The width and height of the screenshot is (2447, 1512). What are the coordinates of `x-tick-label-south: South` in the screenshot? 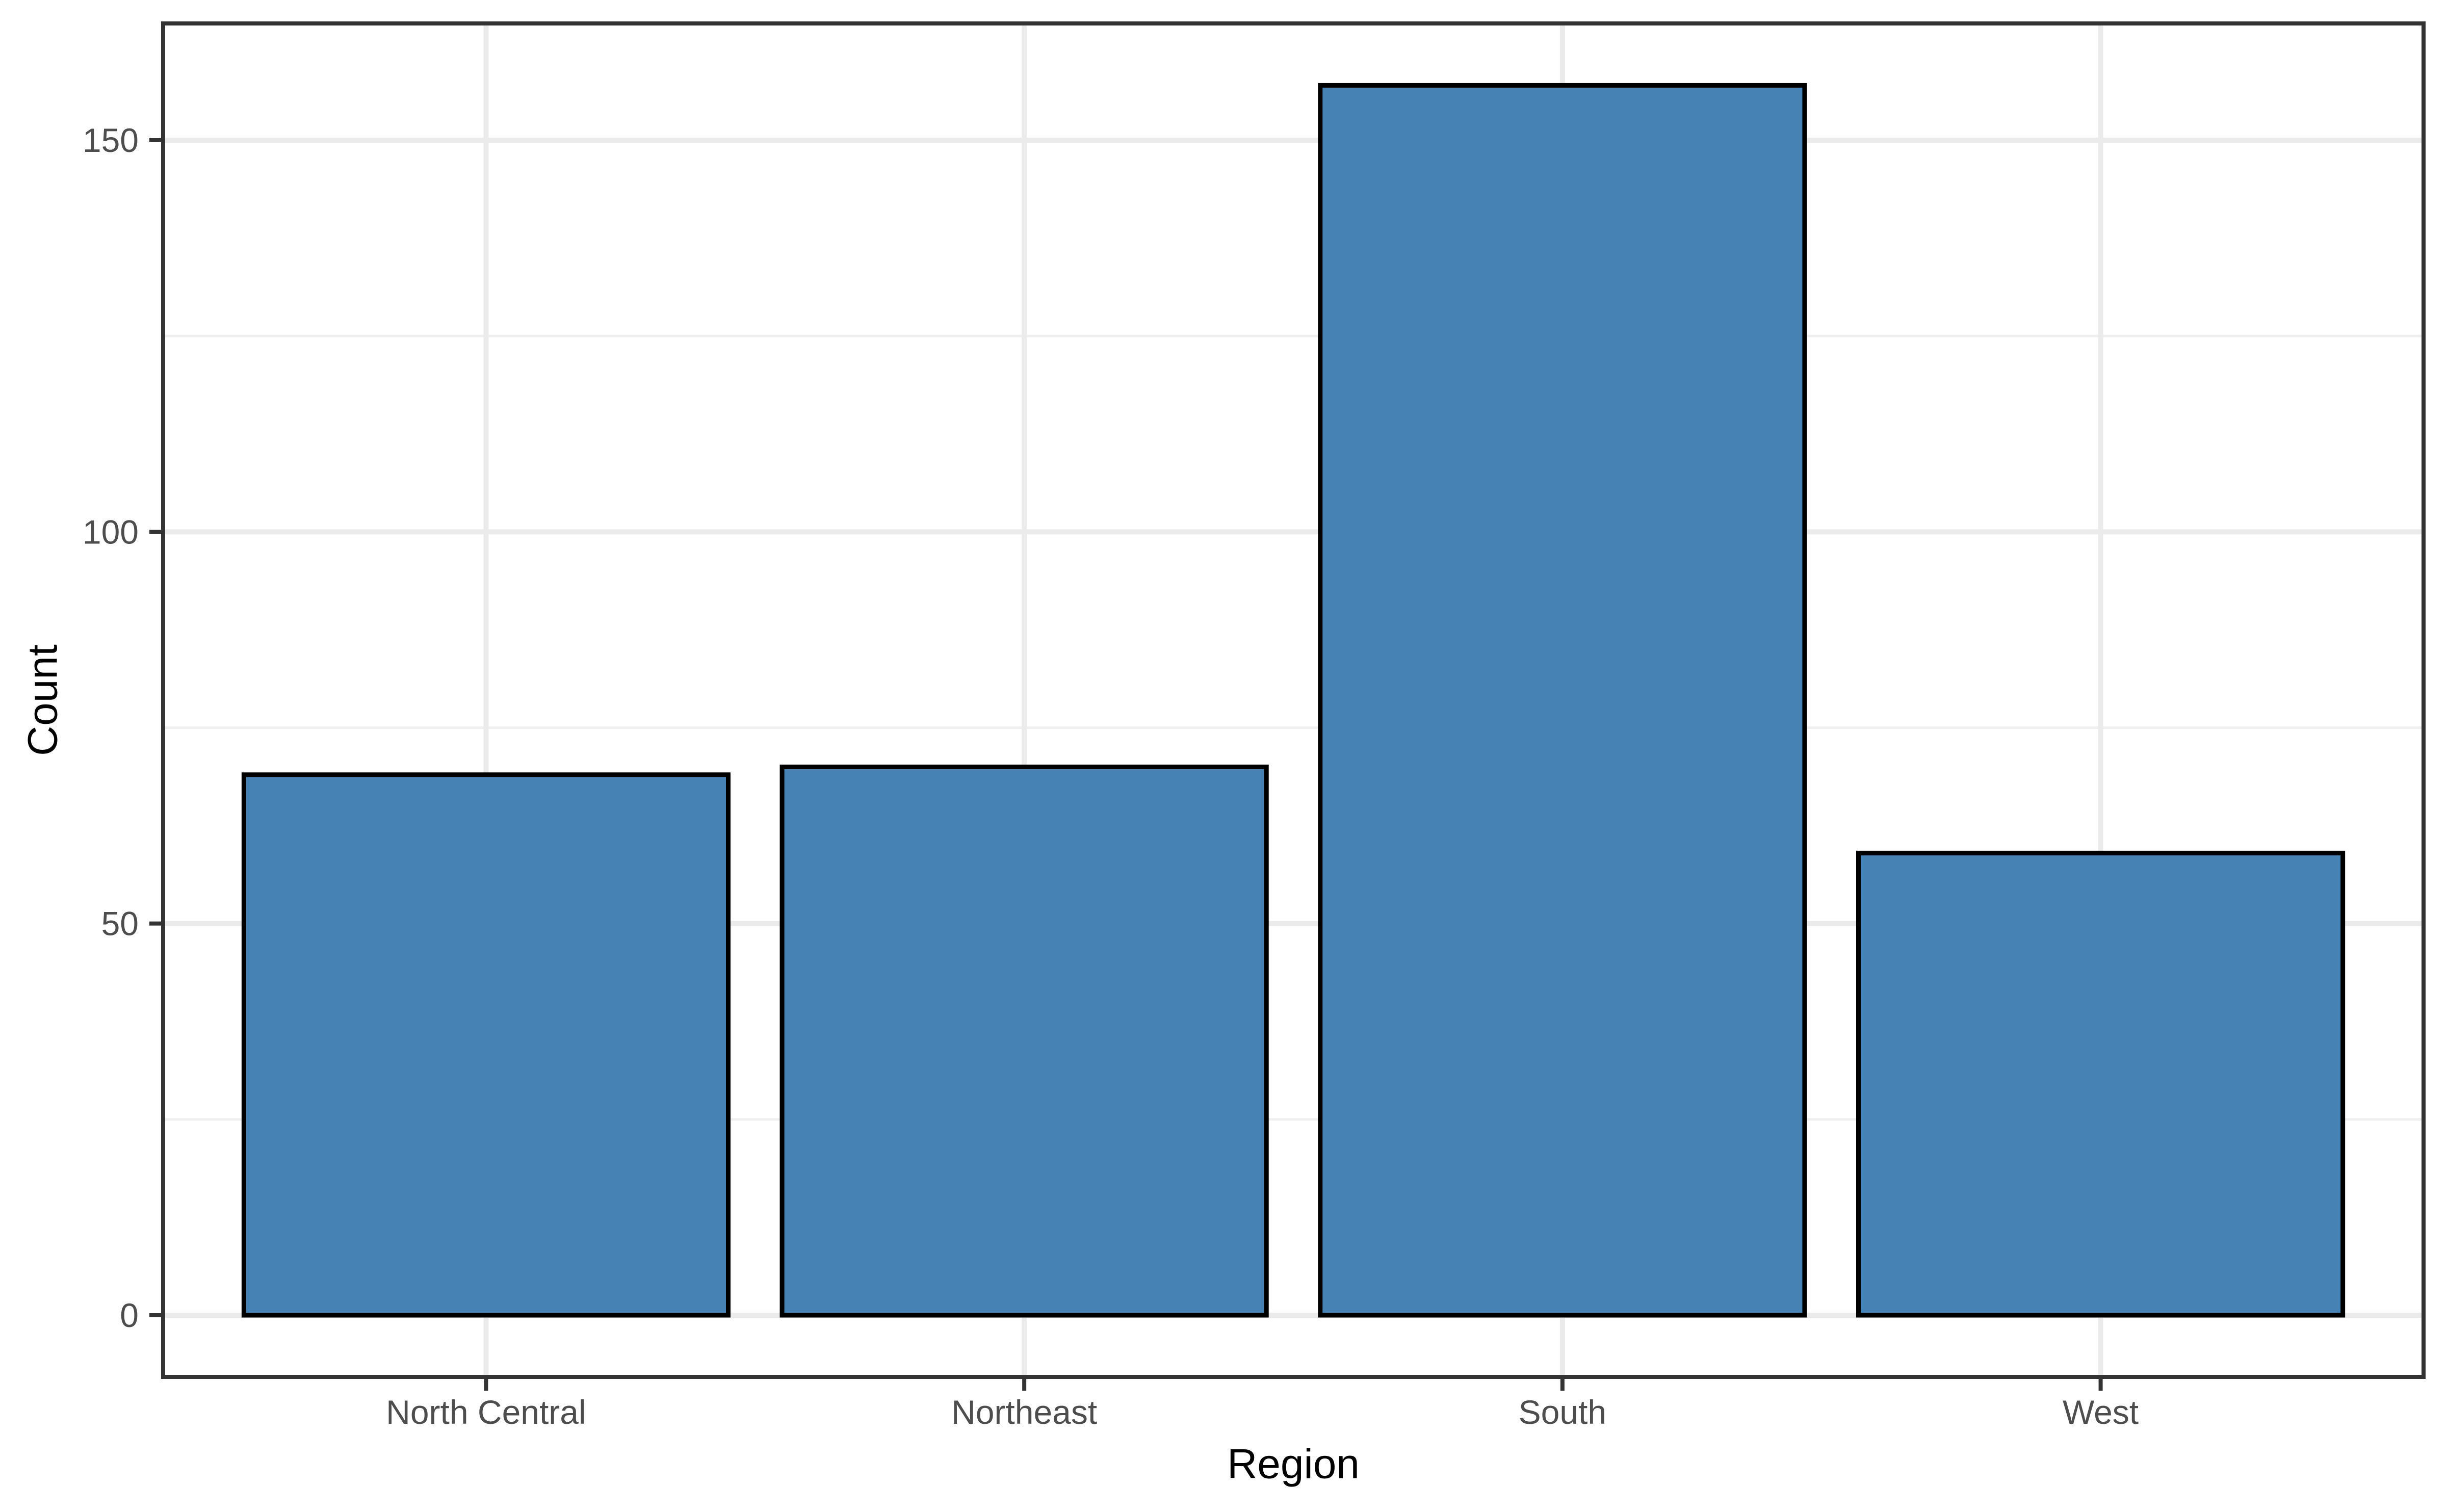 It's located at (1562, 1412).